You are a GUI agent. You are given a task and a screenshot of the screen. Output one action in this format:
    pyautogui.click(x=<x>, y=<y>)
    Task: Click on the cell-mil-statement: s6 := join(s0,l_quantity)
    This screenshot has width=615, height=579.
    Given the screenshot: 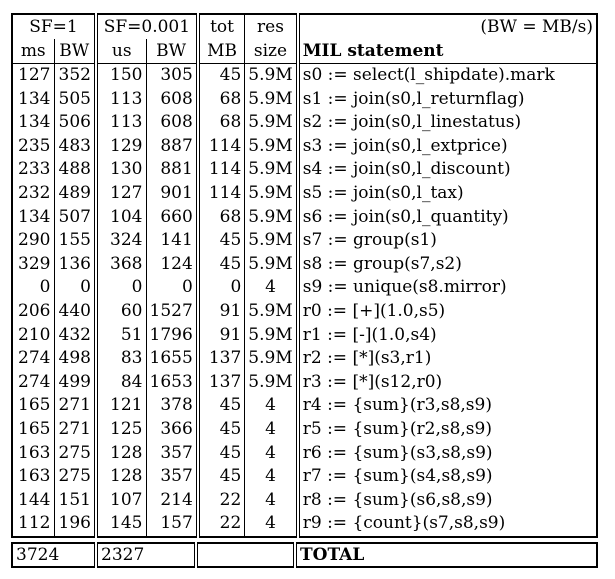 What is the action you would take?
    pyautogui.click(x=447, y=217)
    